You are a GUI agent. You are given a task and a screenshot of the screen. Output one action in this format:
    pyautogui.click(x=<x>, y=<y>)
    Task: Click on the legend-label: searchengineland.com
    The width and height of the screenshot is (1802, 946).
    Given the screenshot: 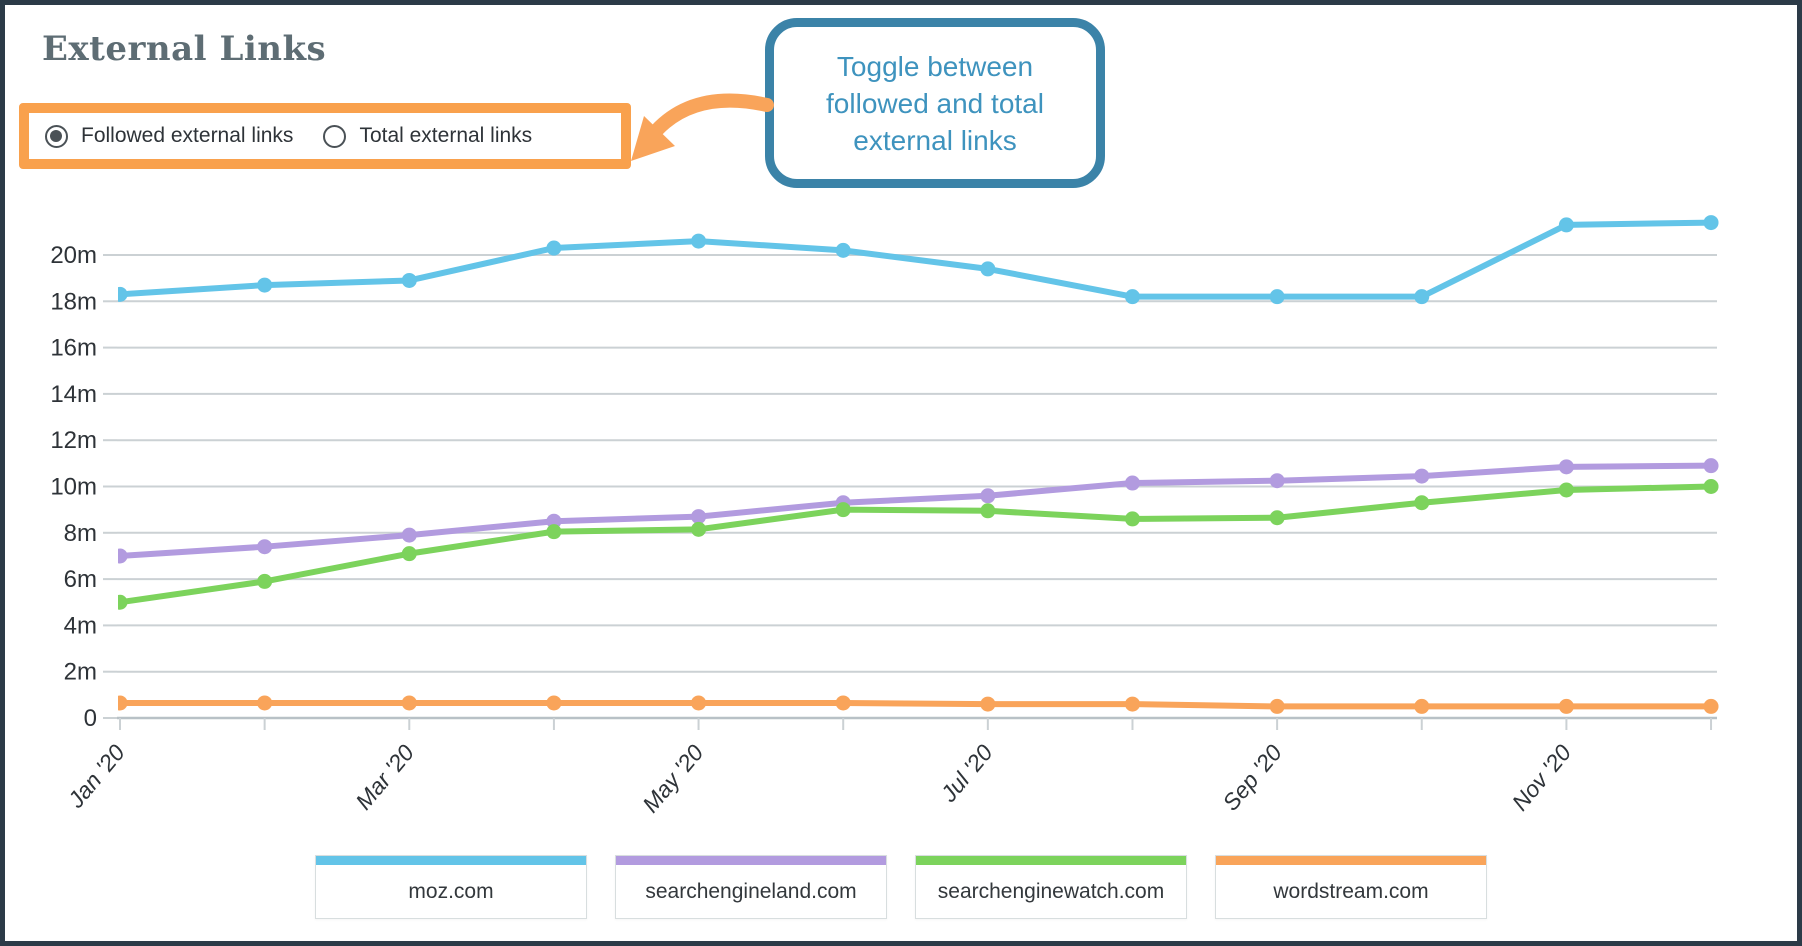 What is the action you would take?
    pyautogui.click(x=751, y=891)
    